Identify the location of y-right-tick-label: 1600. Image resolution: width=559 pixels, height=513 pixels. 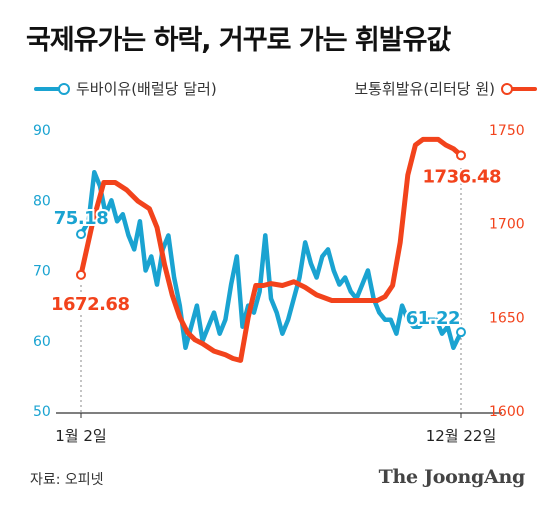
(507, 412).